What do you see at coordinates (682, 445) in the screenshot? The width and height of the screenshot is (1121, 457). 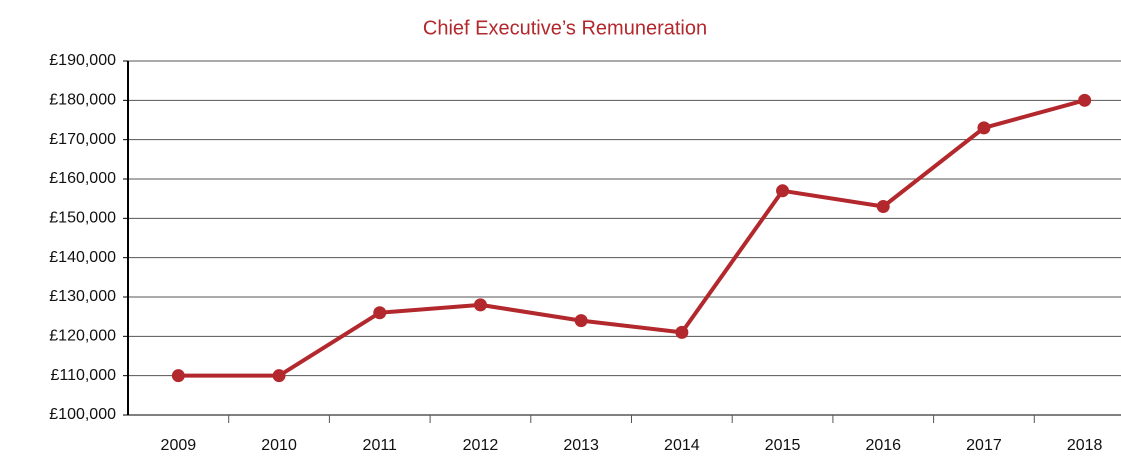 I see `x-tick-label: 2014` at bounding box center [682, 445].